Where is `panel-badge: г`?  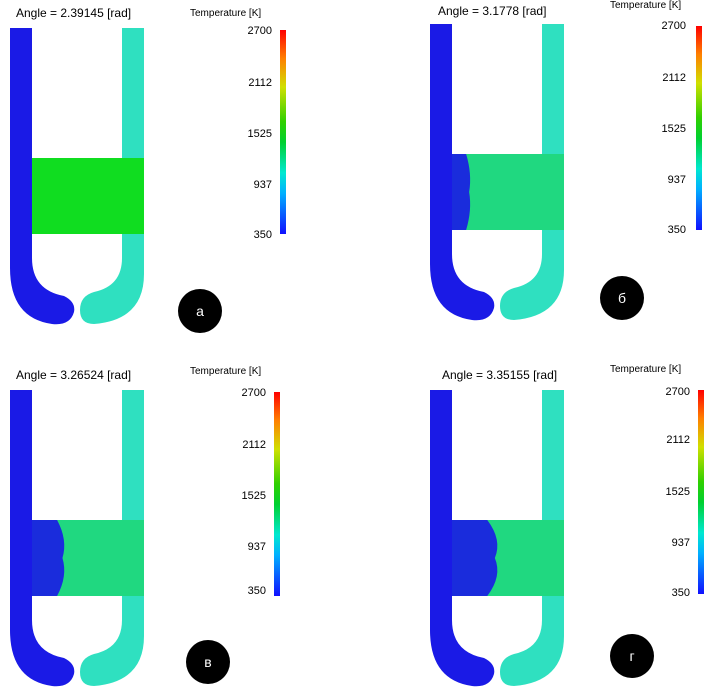
panel-badge: г is located at coordinates (632, 656).